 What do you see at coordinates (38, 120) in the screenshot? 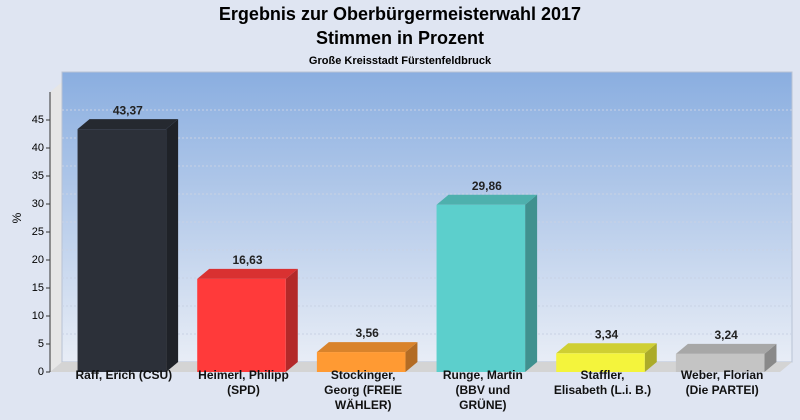
I see `y-tick-label: 45` at bounding box center [38, 120].